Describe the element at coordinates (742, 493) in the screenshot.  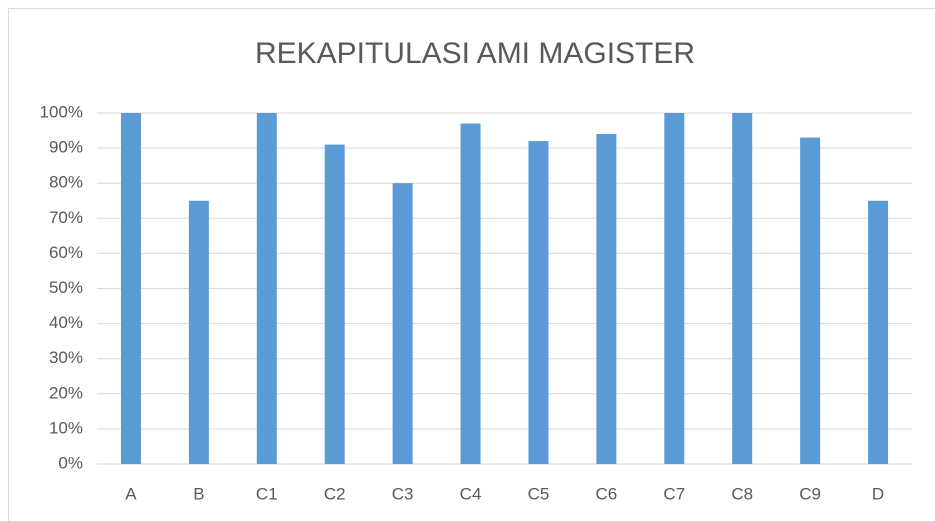
I see `x-tick-label: C8` at that location.